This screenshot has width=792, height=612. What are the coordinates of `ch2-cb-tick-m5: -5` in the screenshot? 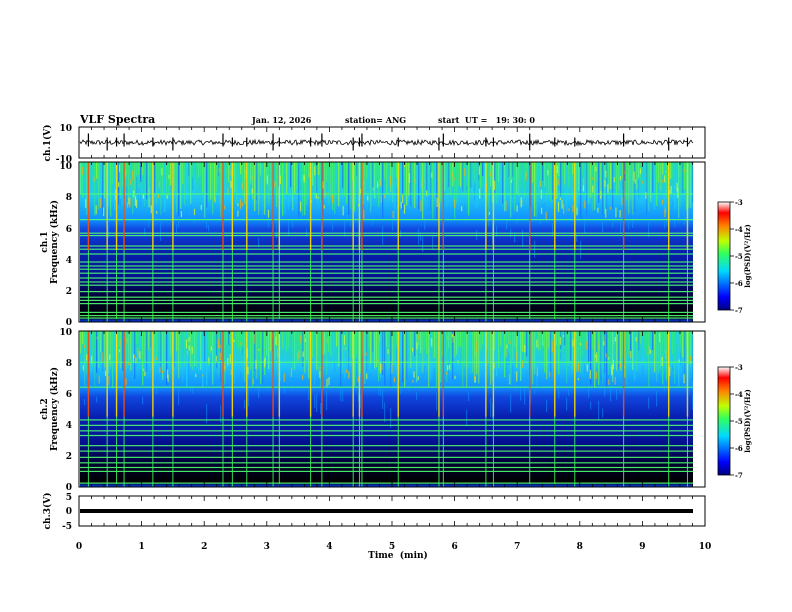 It's located at (739, 421).